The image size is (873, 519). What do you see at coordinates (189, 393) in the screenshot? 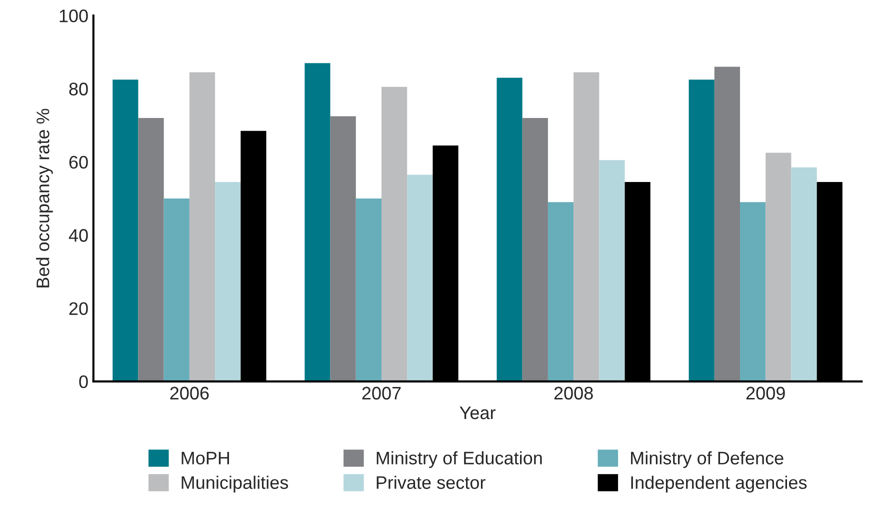
I see `x-tick-label: 2006` at bounding box center [189, 393].